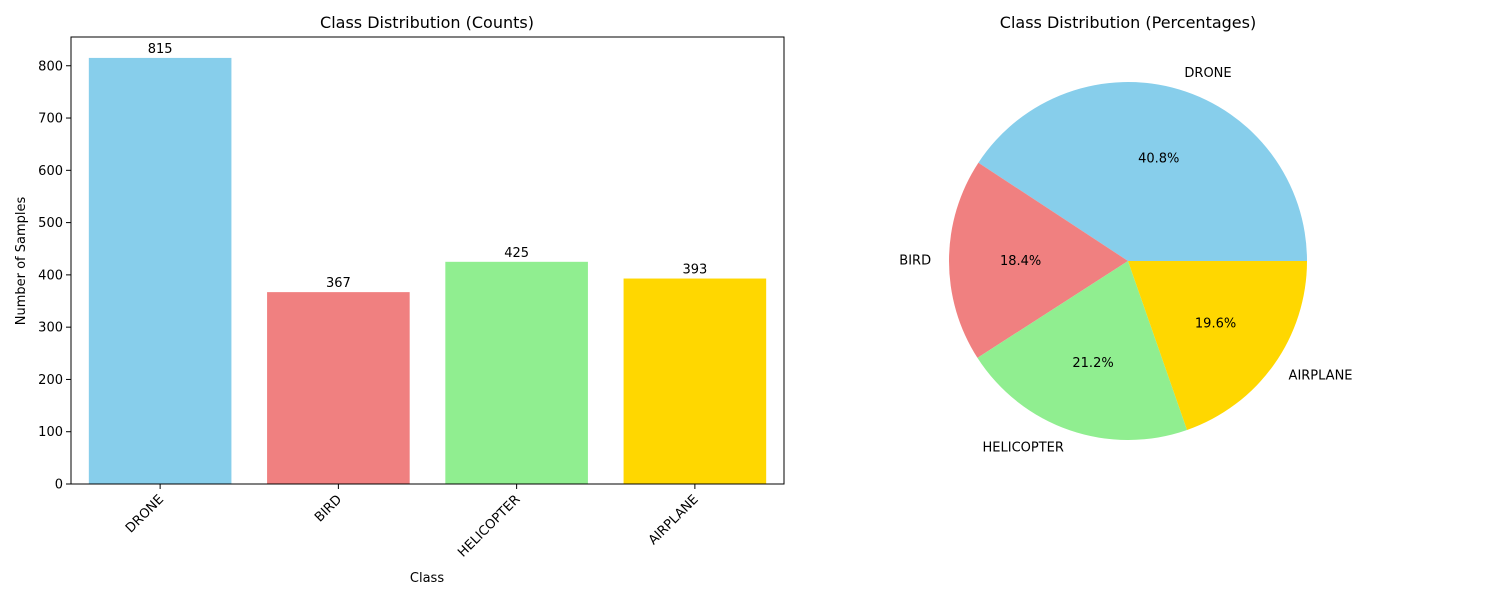 This screenshot has height=600, width=1500. What do you see at coordinates (328, 508) in the screenshot?
I see `x-tick-label: BIRD` at bounding box center [328, 508].